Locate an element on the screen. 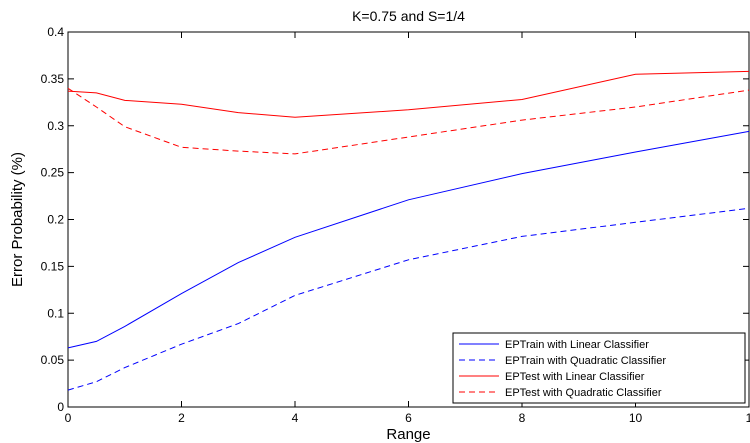 This screenshot has width=750, height=443. x-tick-label: 0 is located at coordinates (68, 418).